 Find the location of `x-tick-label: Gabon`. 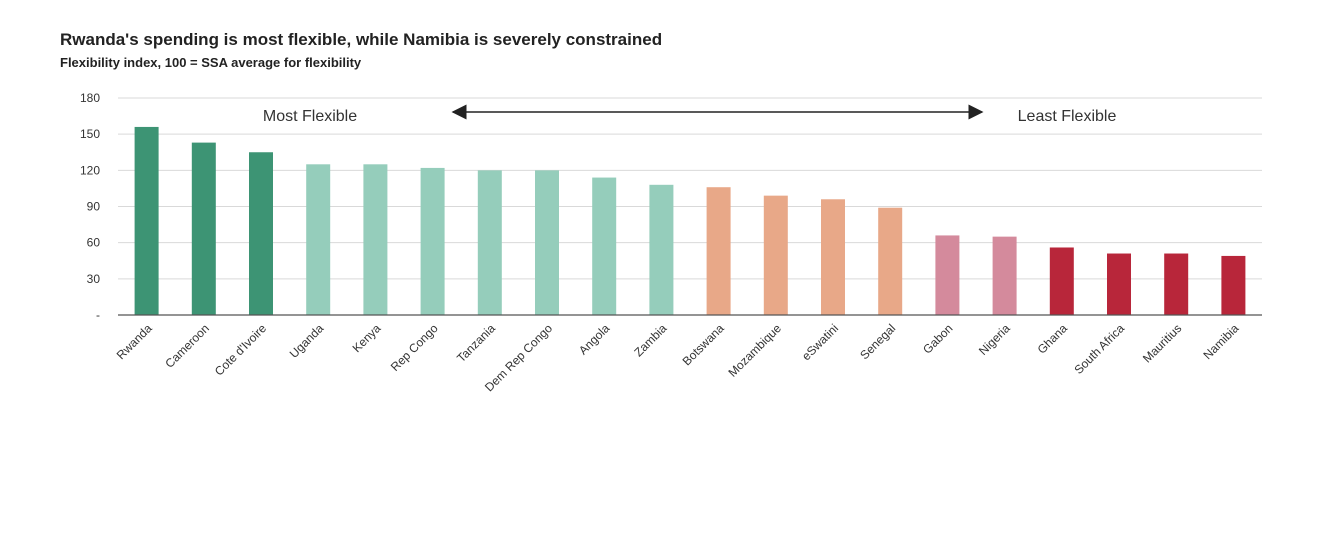

x-tick-label: Gabon is located at coordinates (937, 338).